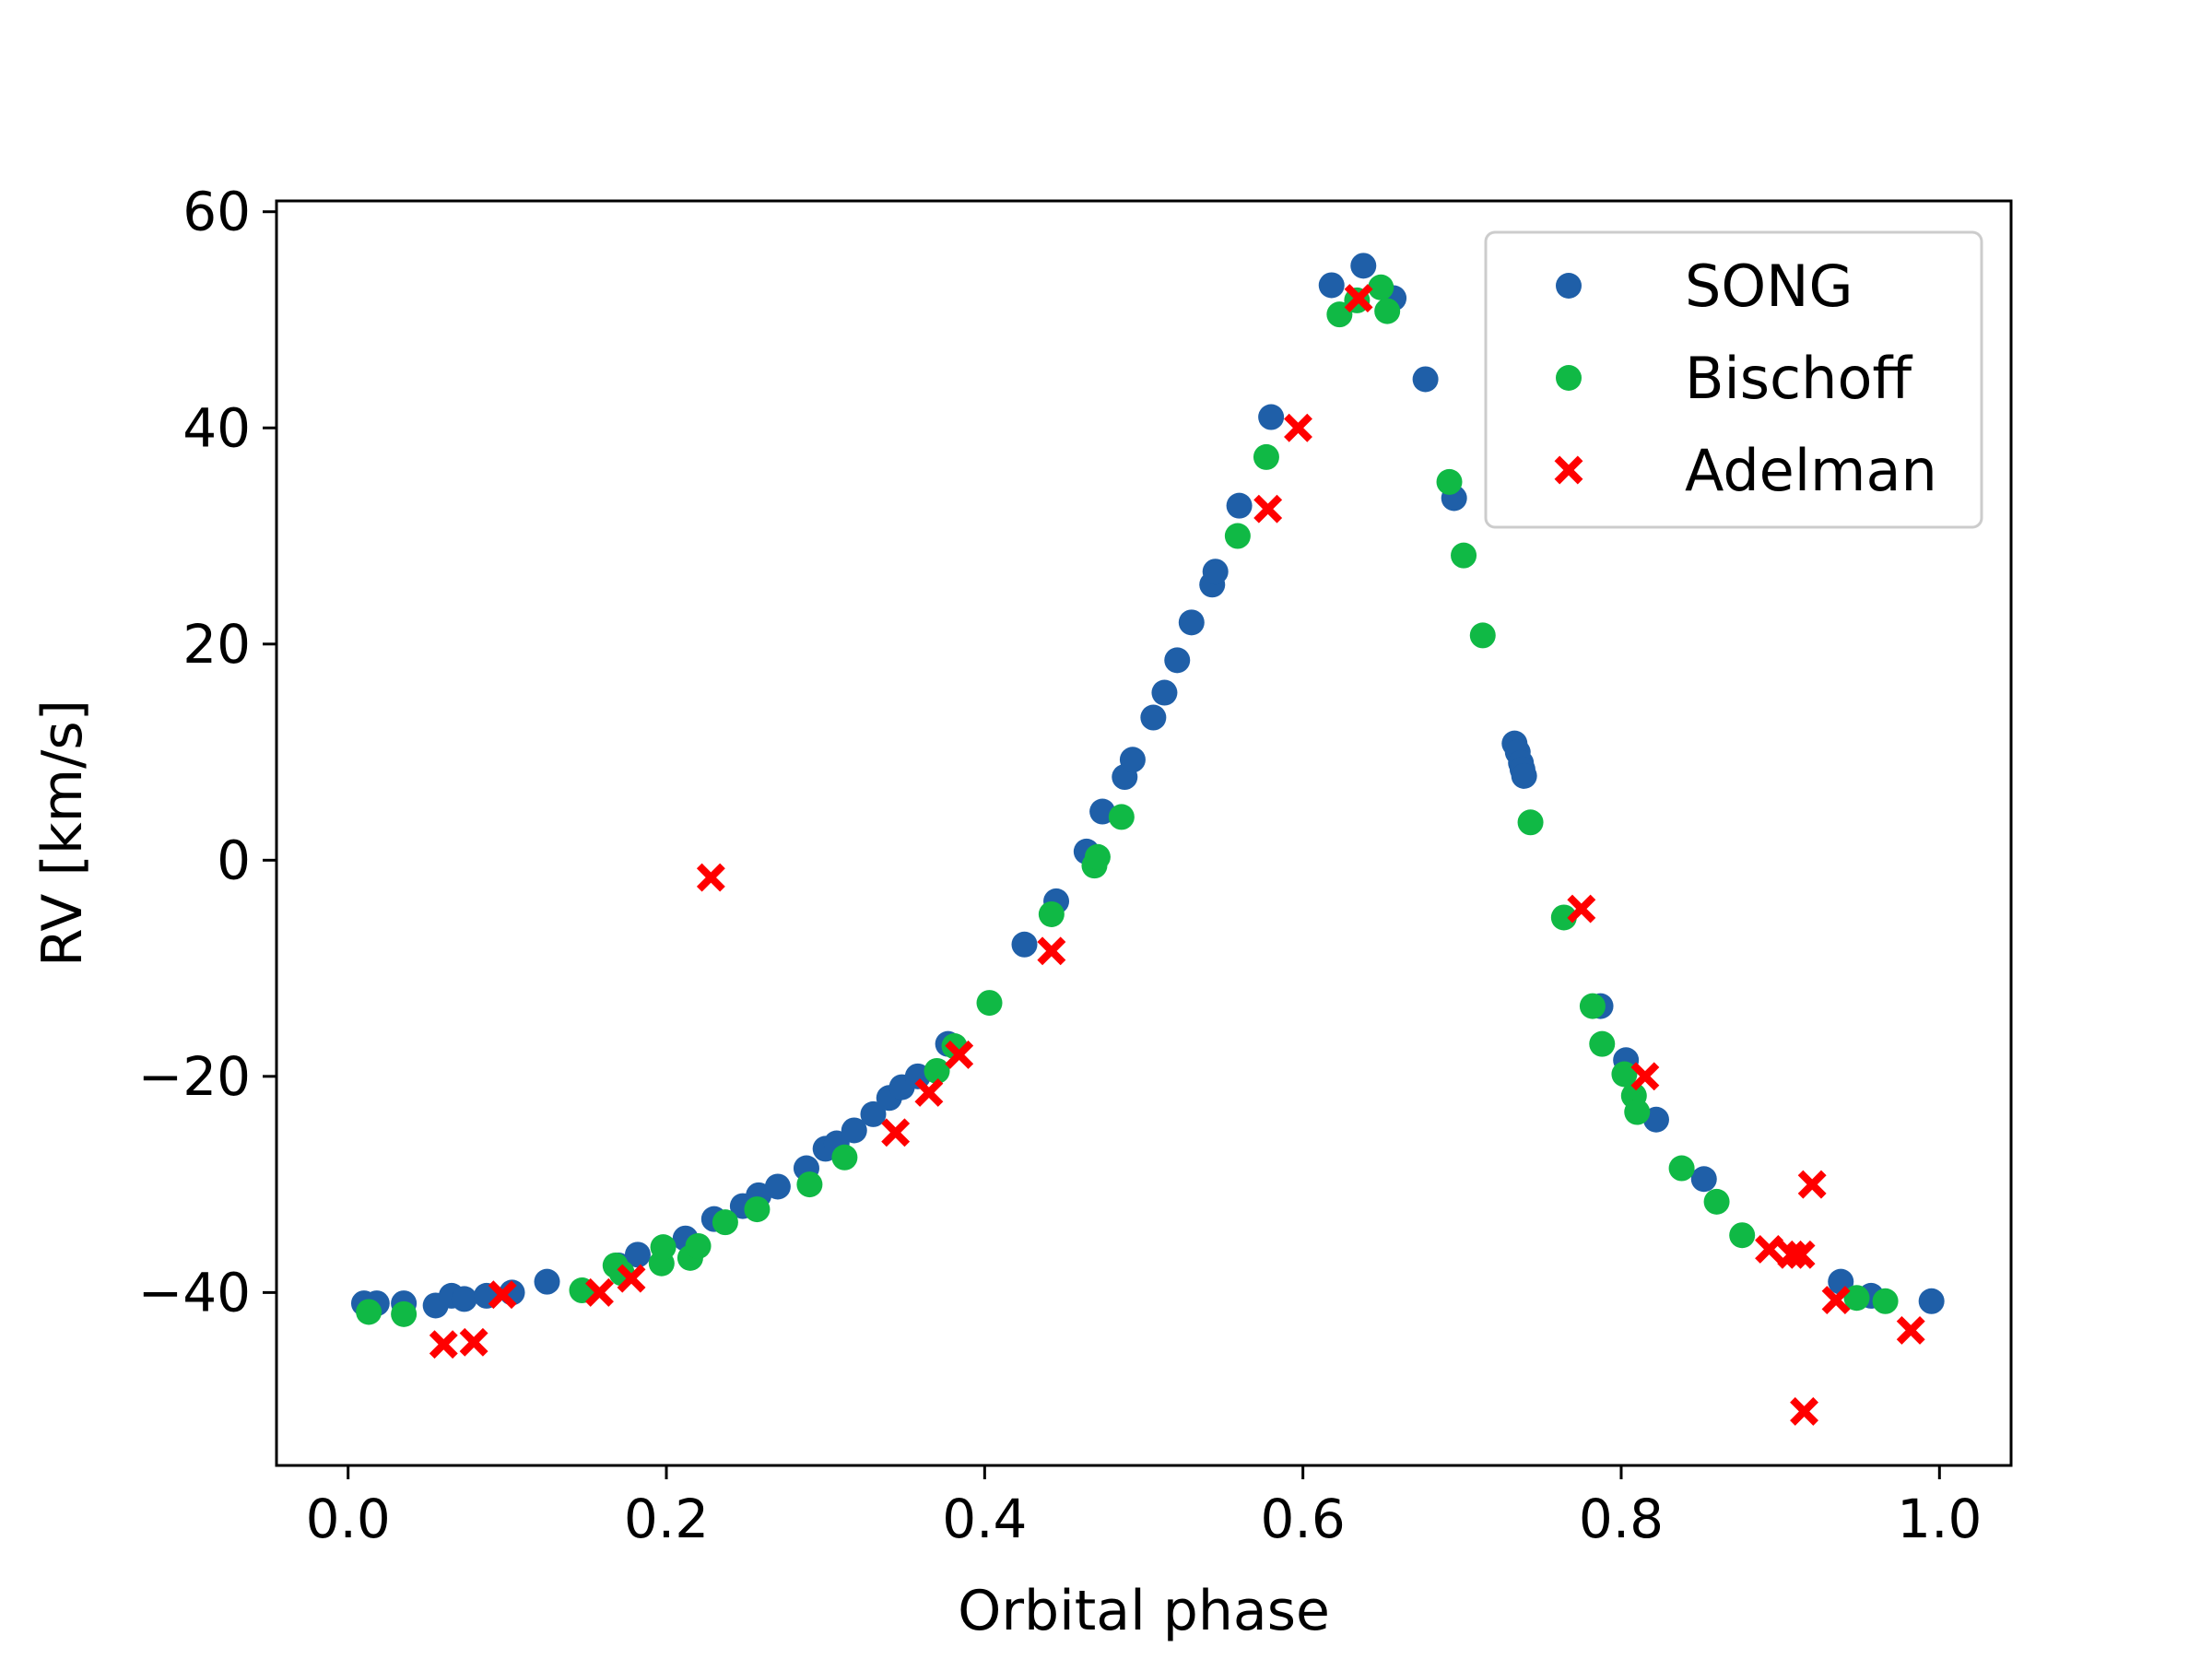 The height and width of the screenshot is (1659, 2212). Describe the element at coordinates (348, 1519) in the screenshot. I see `x-tick-label: 0.0` at that location.